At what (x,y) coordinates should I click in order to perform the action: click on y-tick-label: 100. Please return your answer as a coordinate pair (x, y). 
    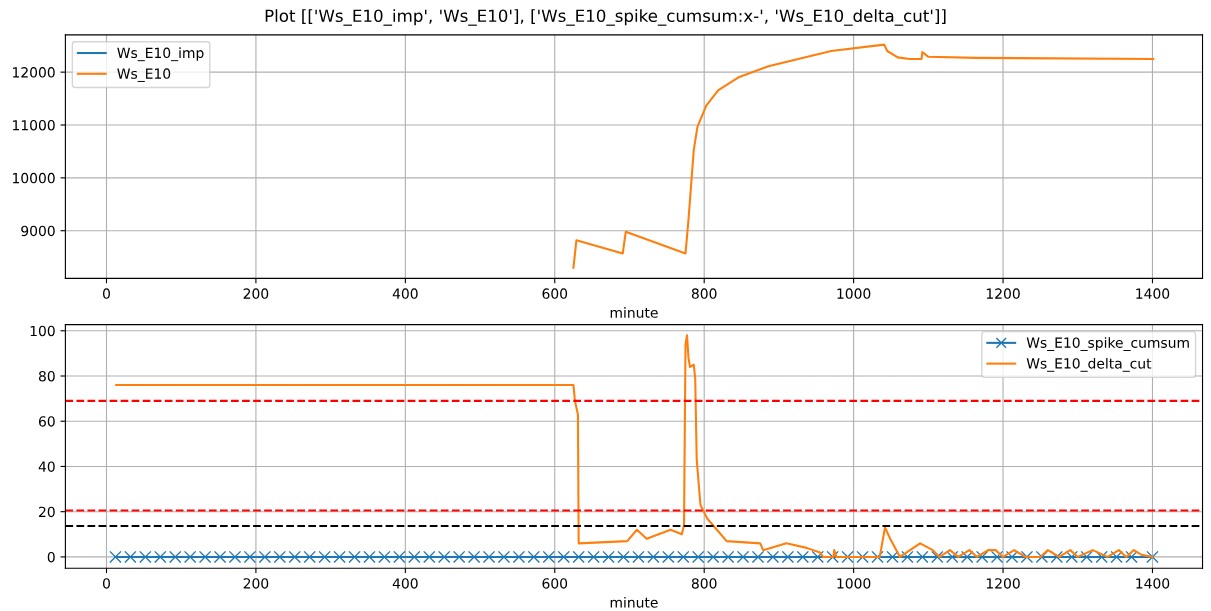
    Looking at the image, I should click on (42, 331).